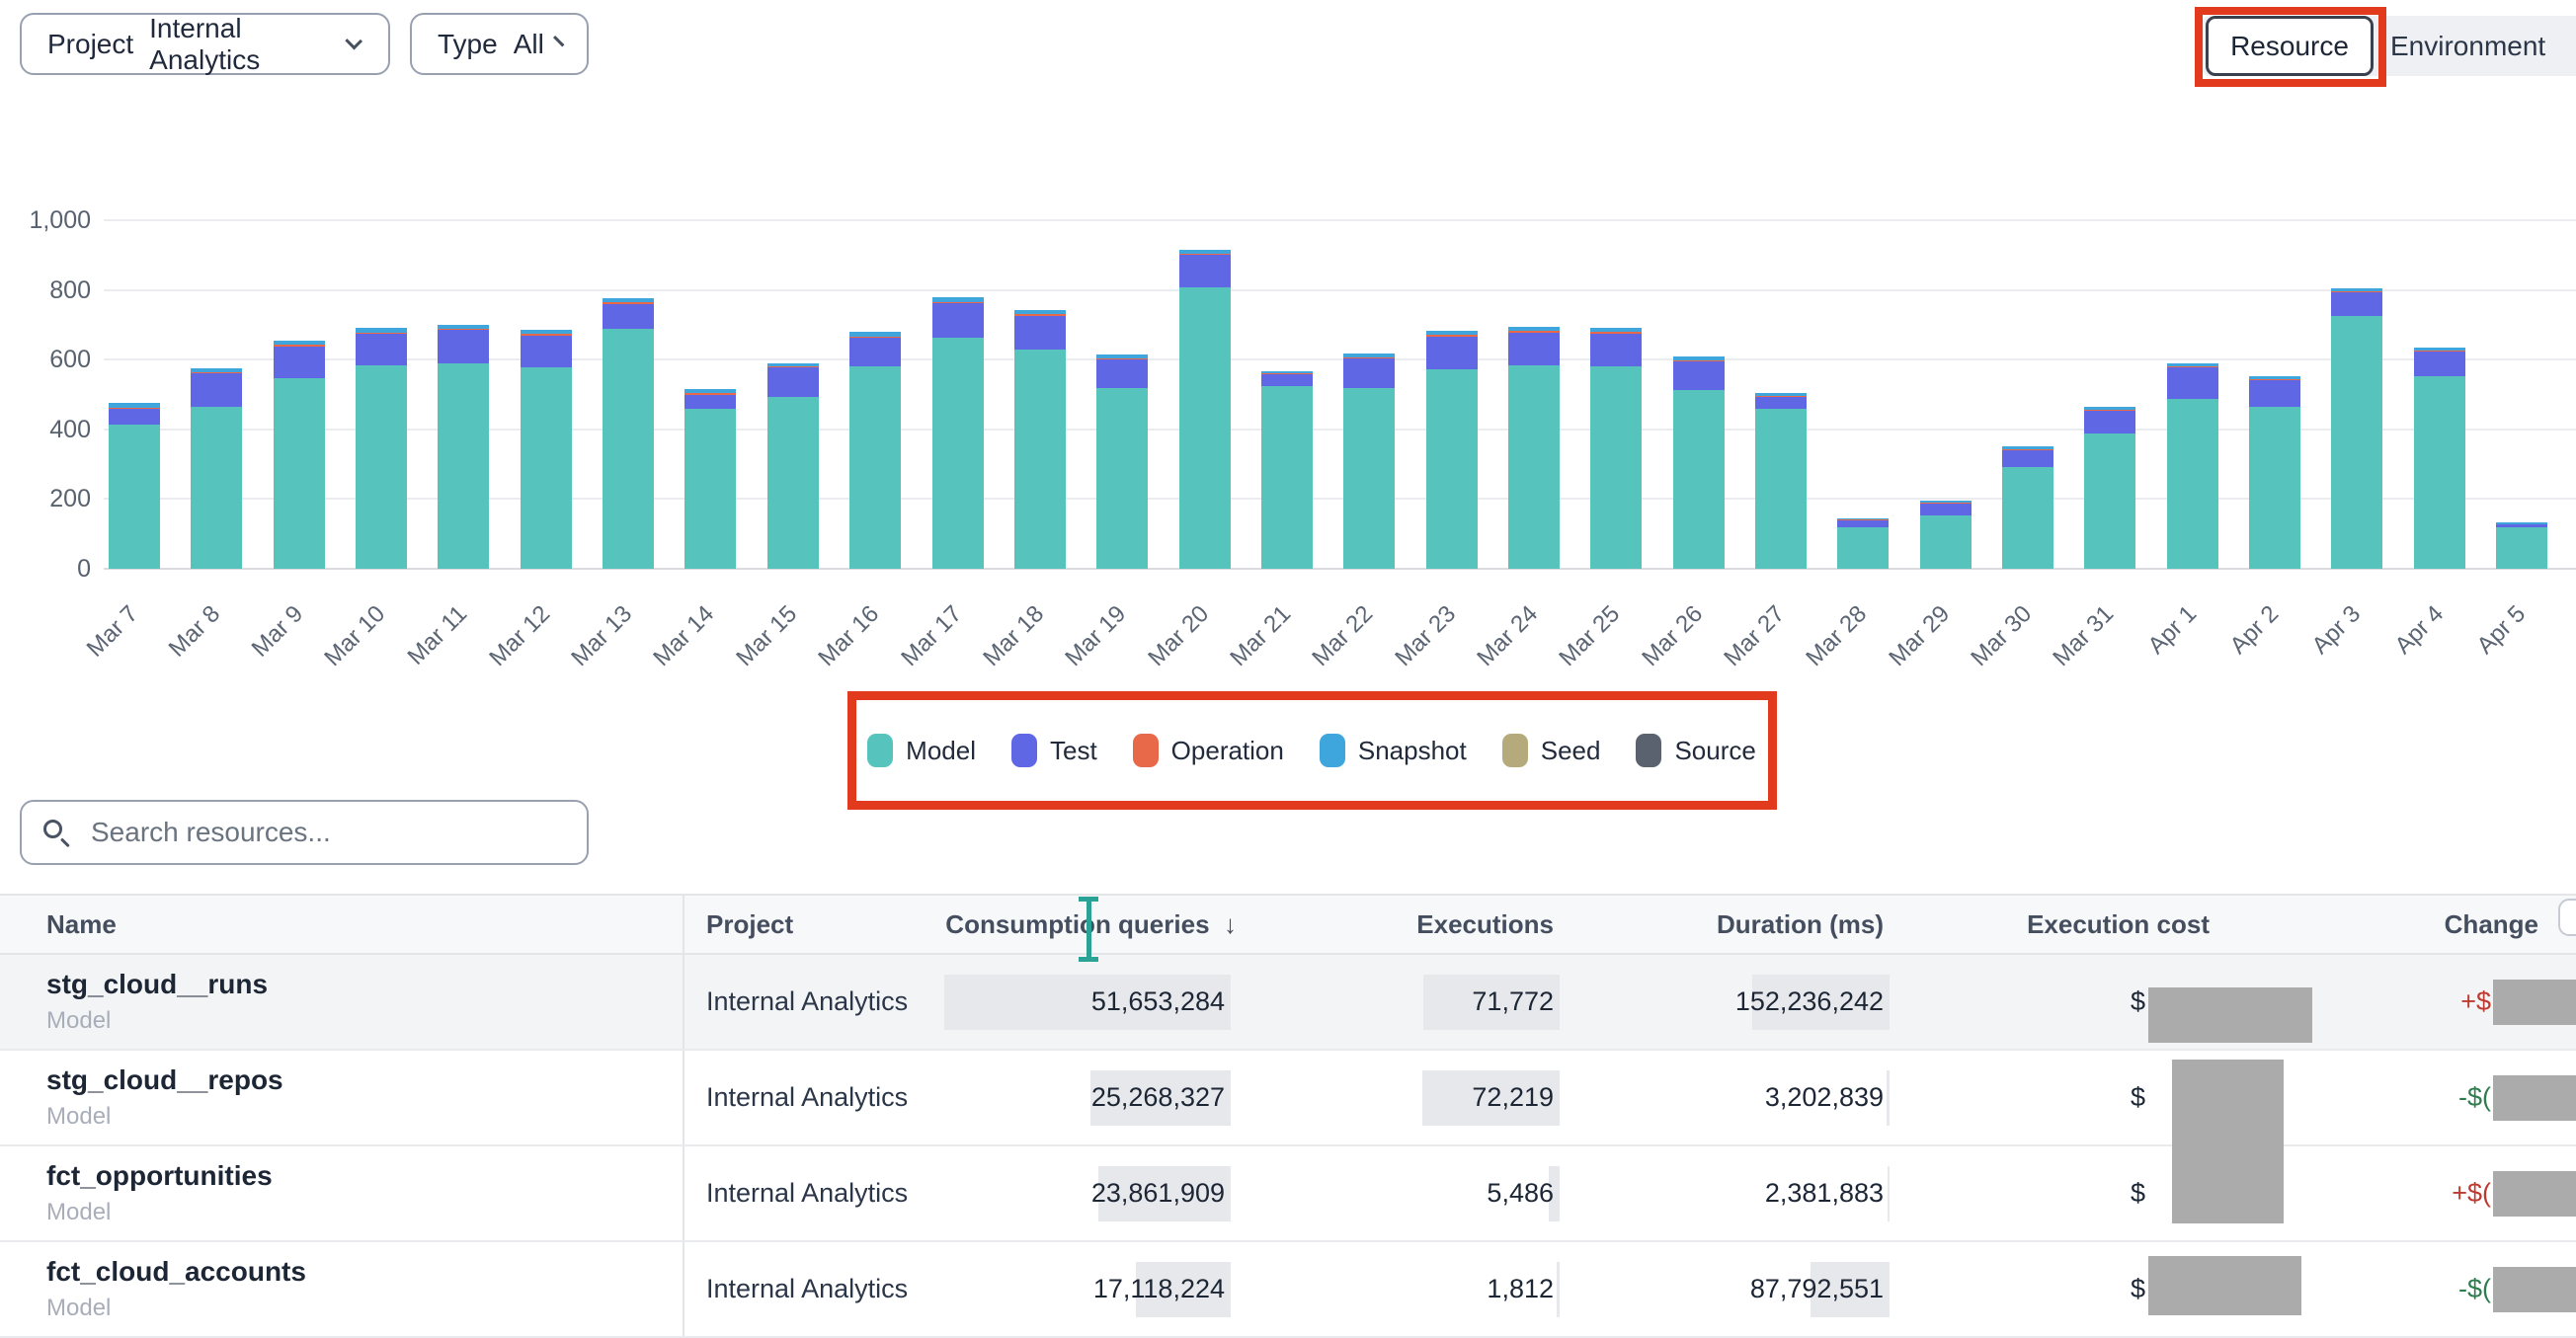 This screenshot has height=1338, width=2576. What do you see at coordinates (1558, 1289) in the screenshot?
I see `value-magnitude-bar` at bounding box center [1558, 1289].